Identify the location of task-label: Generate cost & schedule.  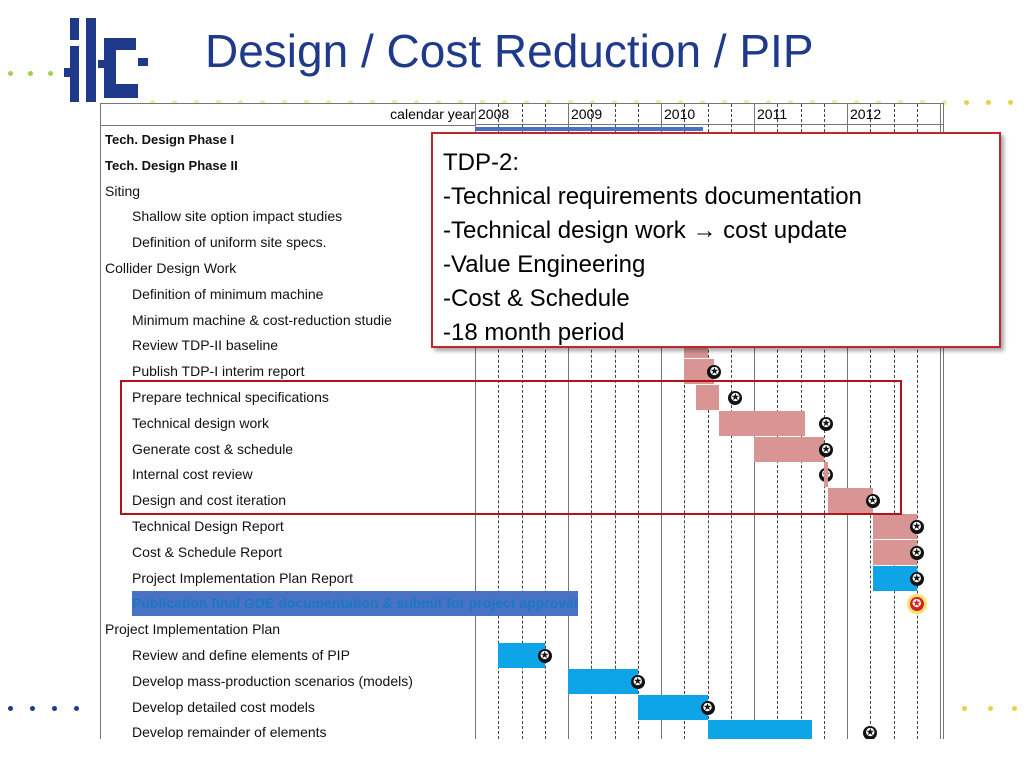
(213, 448).